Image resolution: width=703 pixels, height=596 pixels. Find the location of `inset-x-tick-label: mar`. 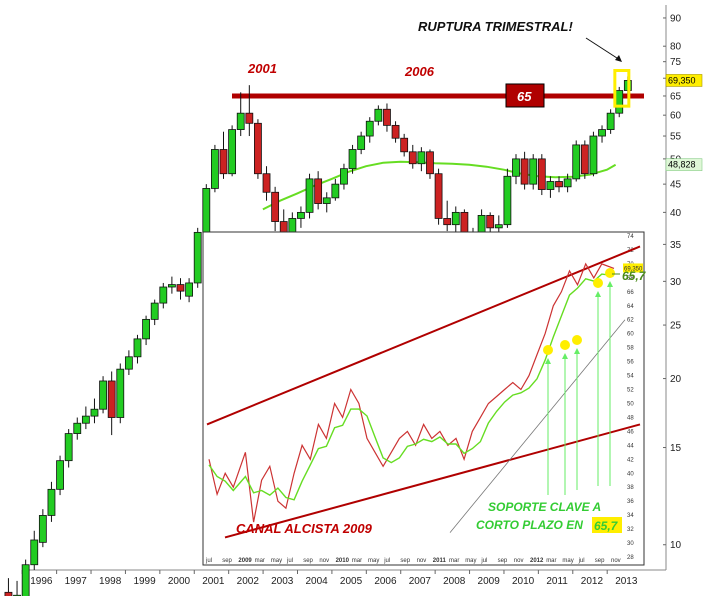

inset-x-tick-label: mar is located at coordinates (551, 561).